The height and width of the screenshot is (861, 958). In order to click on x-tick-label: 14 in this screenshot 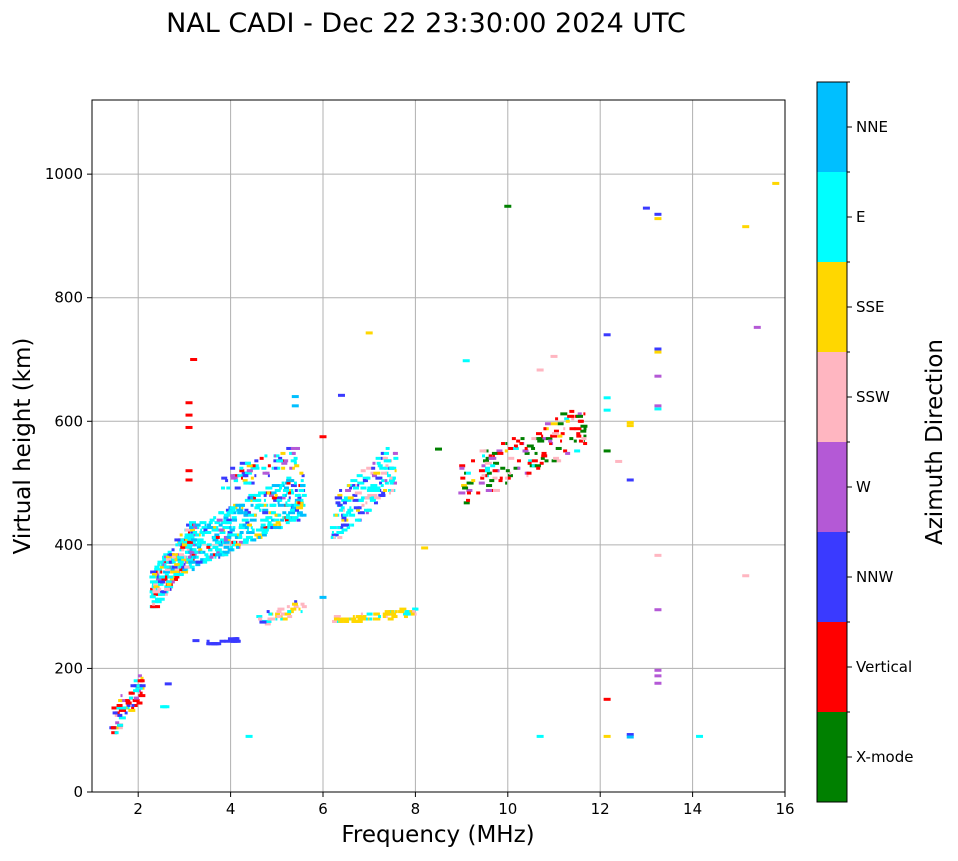, I will do `click(692, 809)`.